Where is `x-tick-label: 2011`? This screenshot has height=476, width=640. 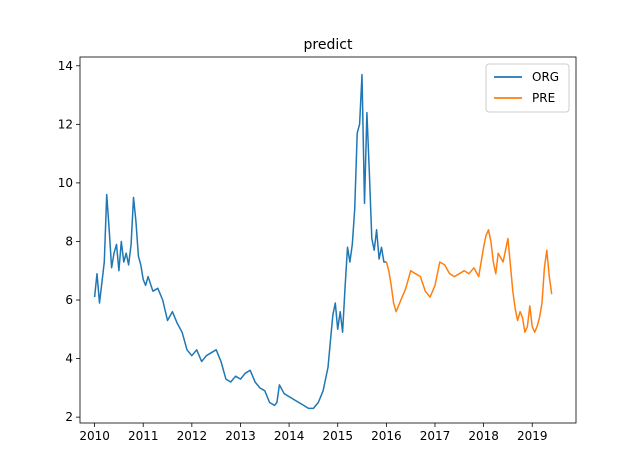
x-tick-label: 2011 is located at coordinates (143, 436).